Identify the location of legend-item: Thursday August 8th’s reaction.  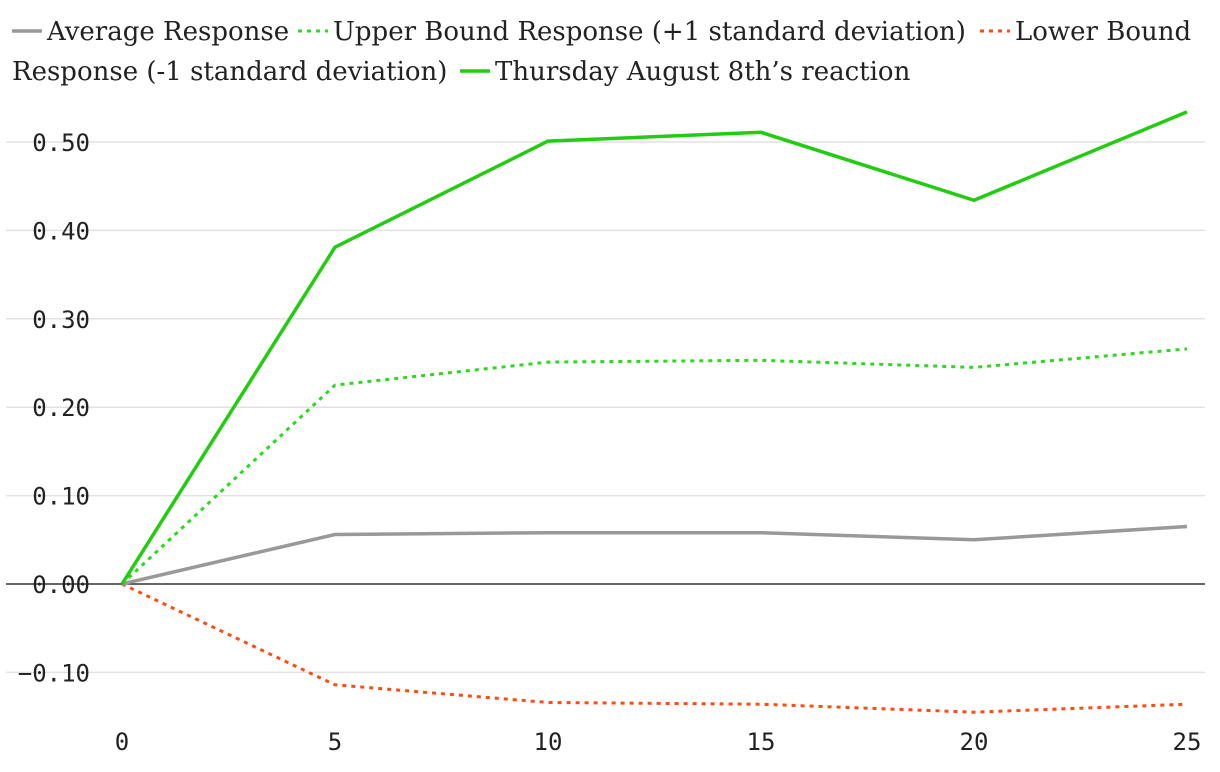
(685, 72).